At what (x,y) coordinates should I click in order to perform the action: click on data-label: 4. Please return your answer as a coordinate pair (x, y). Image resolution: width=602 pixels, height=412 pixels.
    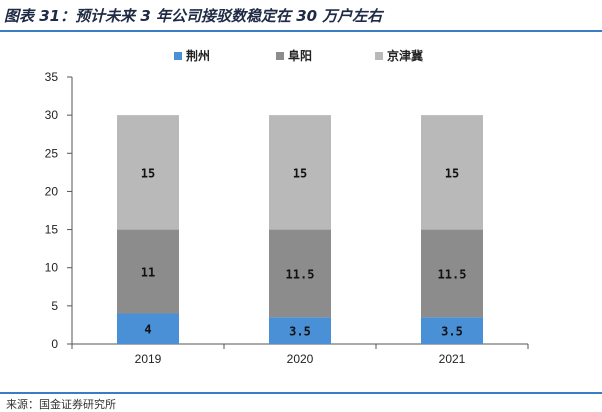
    Looking at the image, I should click on (147, 330).